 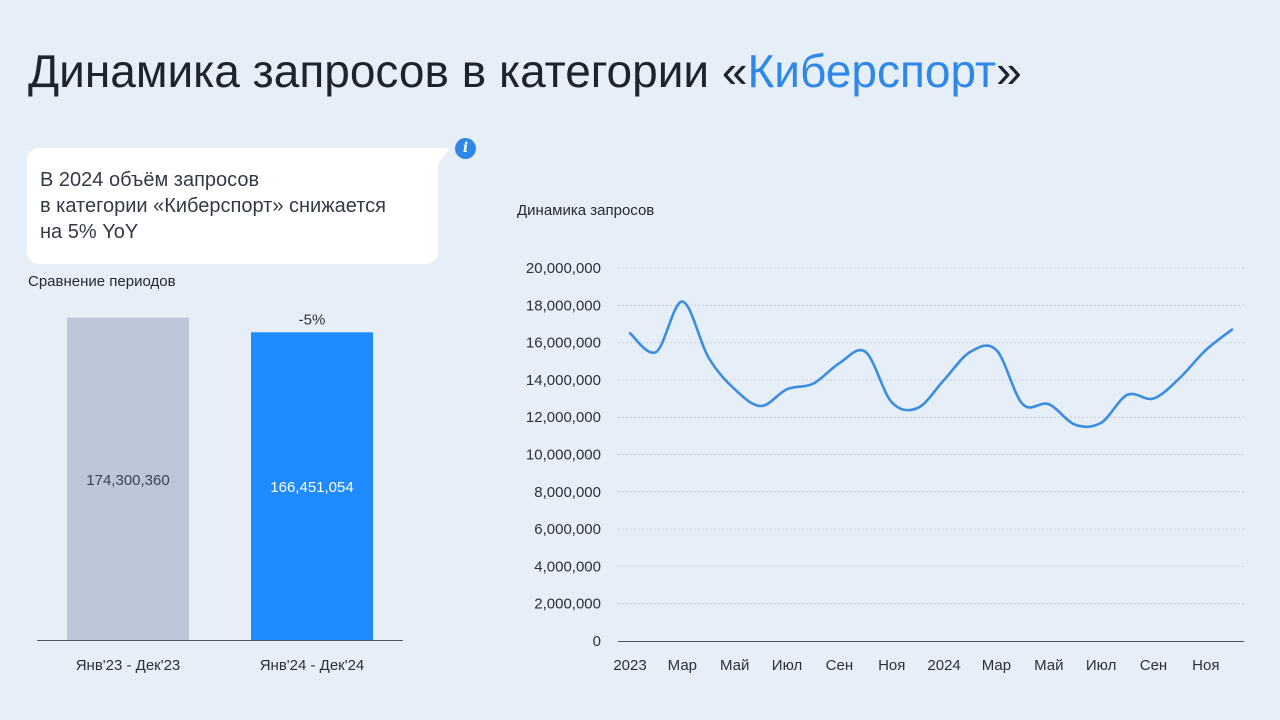 What do you see at coordinates (629, 665) in the screenshot?
I see `x-tick-label-1: 2023` at bounding box center [629, 665].